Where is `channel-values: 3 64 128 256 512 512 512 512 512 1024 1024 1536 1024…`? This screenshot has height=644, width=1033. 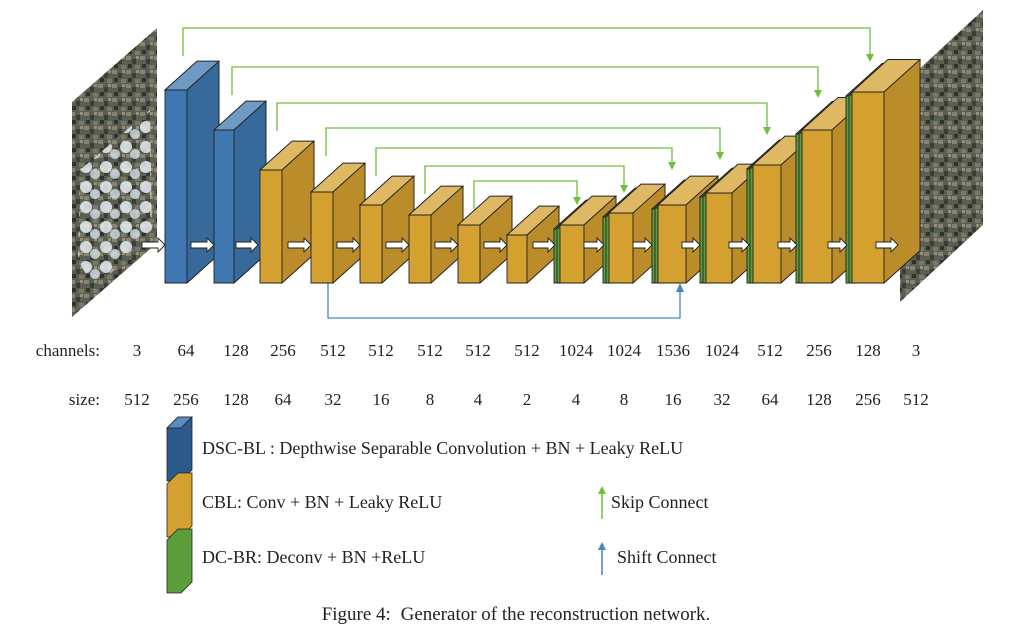 channel-values: 3 64 128 256 512 512 512 512 512 1024 1024 1536 1024… is located at coordinates (527, 350).